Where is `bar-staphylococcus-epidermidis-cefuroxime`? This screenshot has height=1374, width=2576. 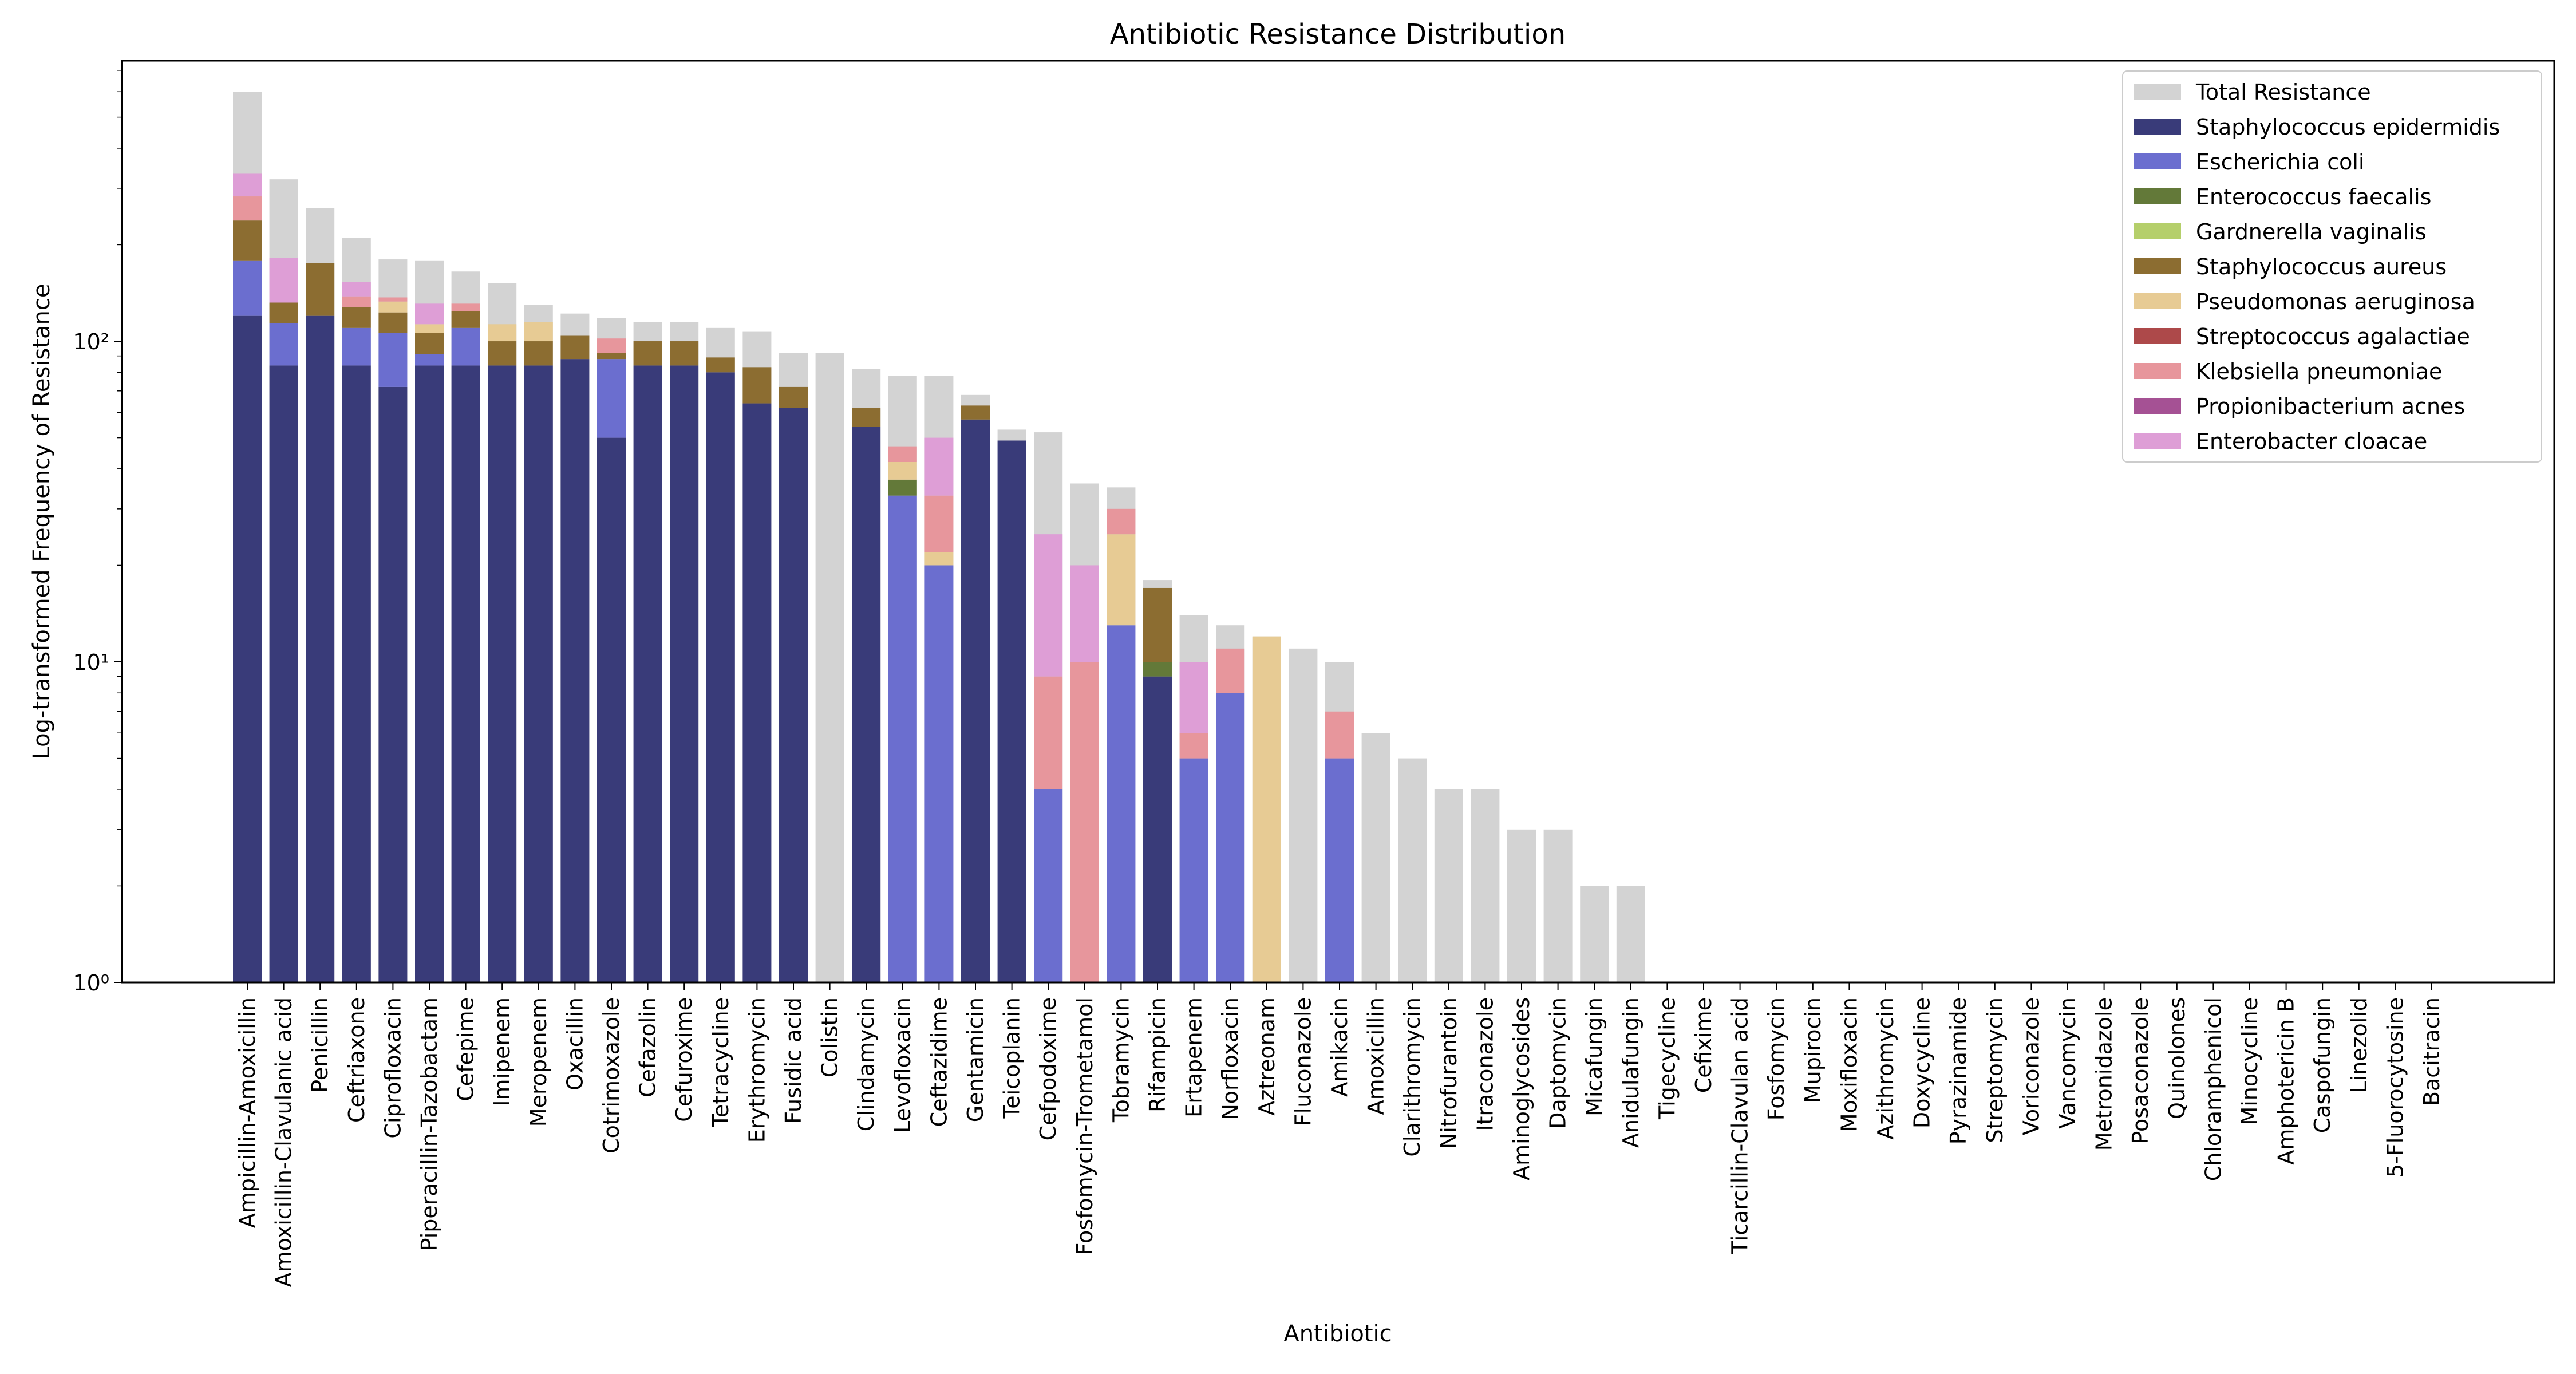 bar-staphylococcus-epidermidis-cefuroxime is located at coordinates (684, 674).